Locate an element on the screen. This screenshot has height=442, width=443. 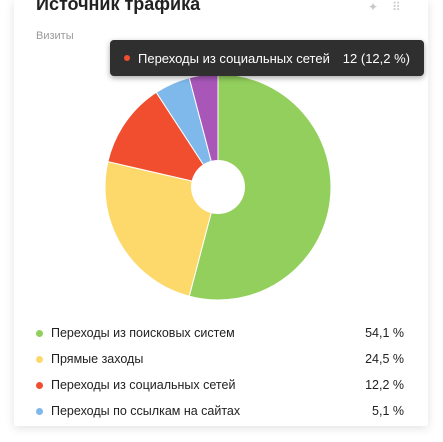
chart-tooltip: Переходы из социальных сетей 12 (12,2 %) is located at coordinates (267, 58).